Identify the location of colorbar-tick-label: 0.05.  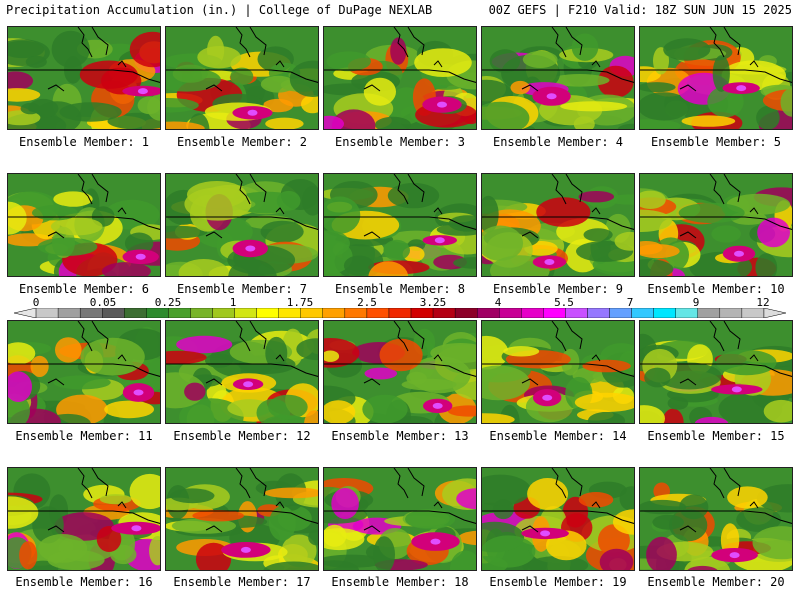
(103, 302).